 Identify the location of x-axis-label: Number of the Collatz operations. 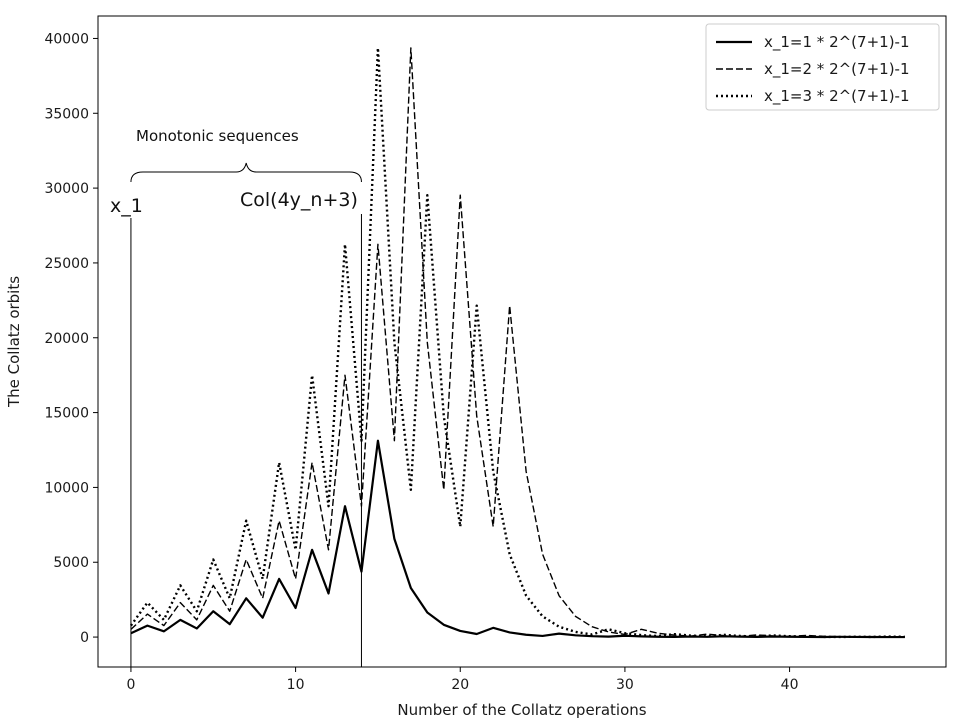
(521, 710).